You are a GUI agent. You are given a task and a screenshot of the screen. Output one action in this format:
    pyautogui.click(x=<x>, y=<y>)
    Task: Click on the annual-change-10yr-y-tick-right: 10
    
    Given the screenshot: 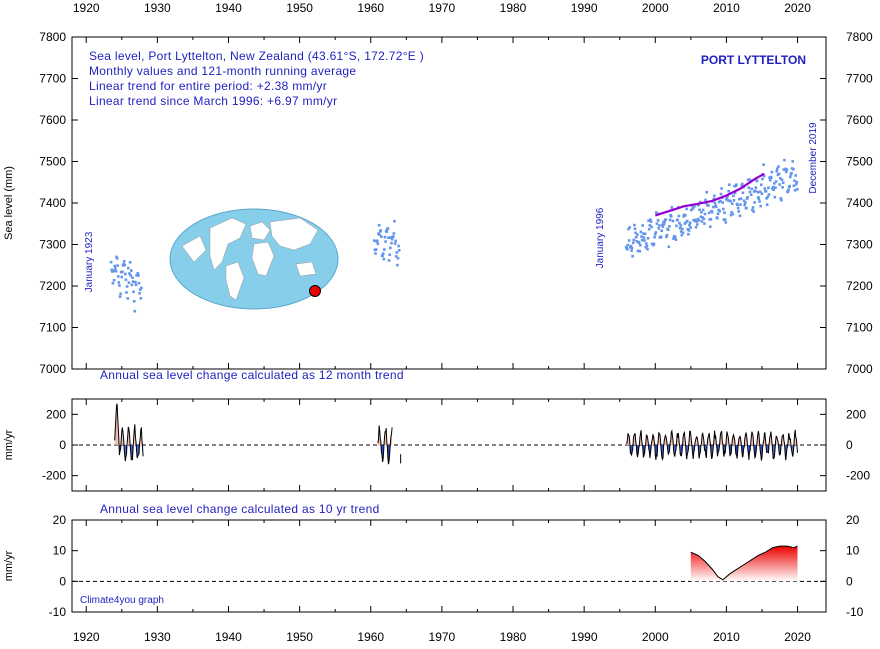 What is the action you would take?
    pyautogui.click(x=853, y=551)
    